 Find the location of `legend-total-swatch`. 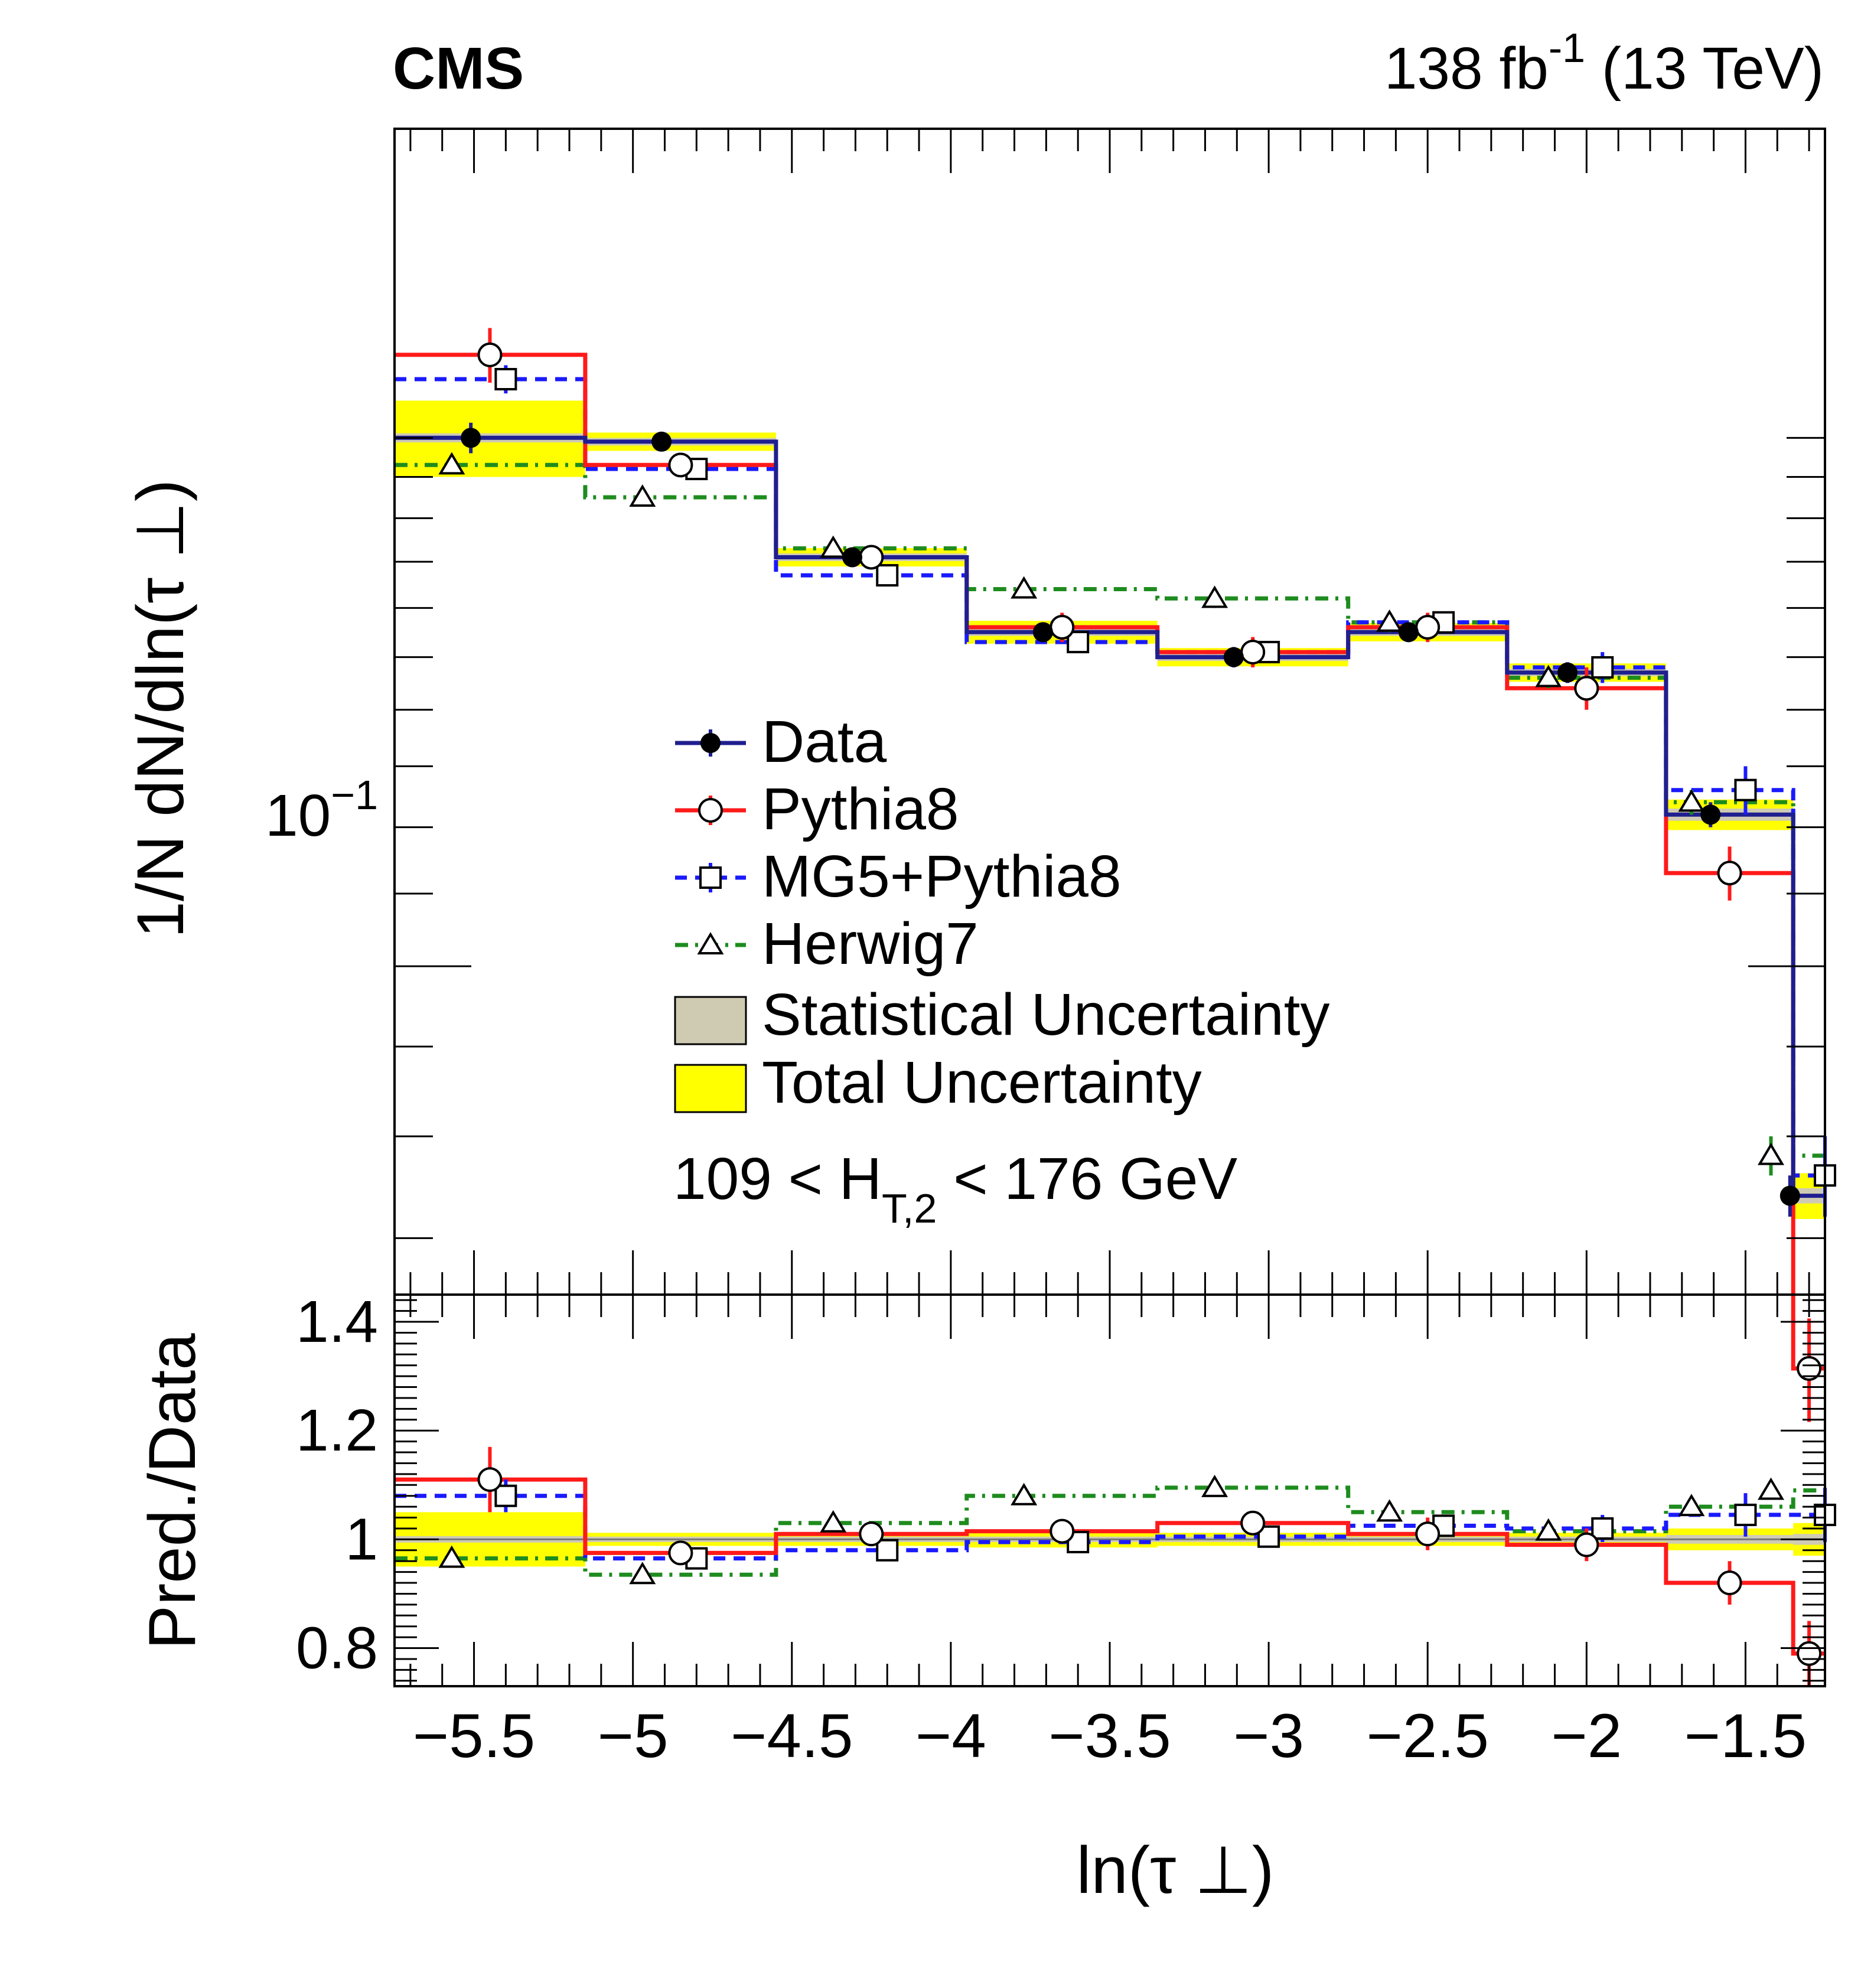

legend-total-swatch is located at coordinates (710, 1088).